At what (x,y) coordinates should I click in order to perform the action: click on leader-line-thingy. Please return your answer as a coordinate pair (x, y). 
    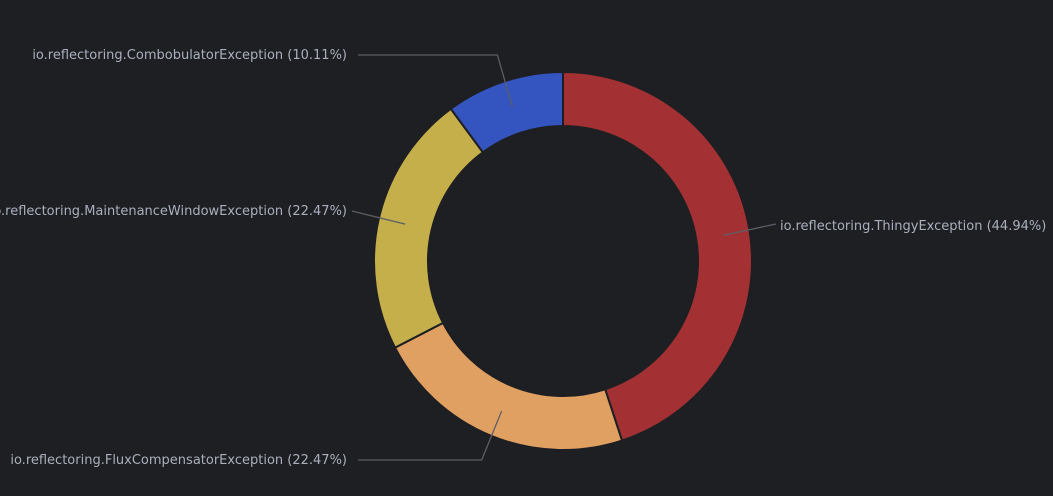
    Looking at the image, I should click on (749, 230).